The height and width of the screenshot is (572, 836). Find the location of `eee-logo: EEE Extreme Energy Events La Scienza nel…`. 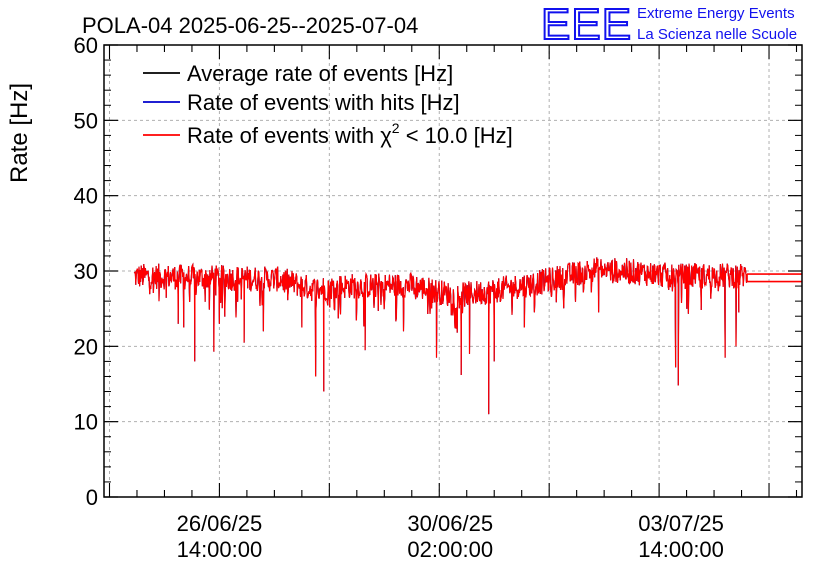

eee-logo: EEE Extreme Energy Events La Scienza nel… is located at coordinates (668, 25).